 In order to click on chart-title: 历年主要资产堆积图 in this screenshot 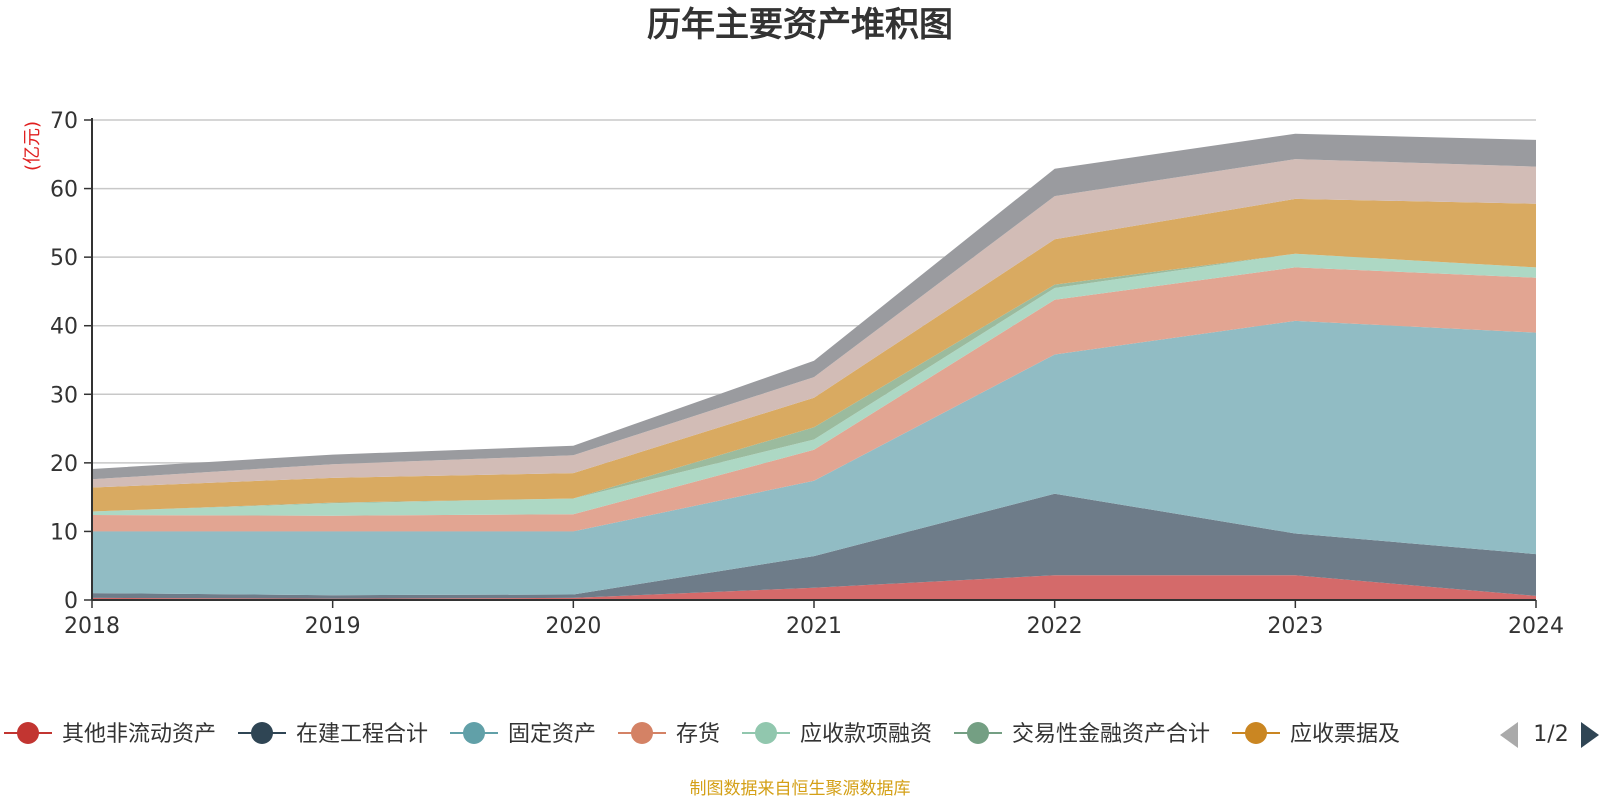, I will do `click(800, 25)`.